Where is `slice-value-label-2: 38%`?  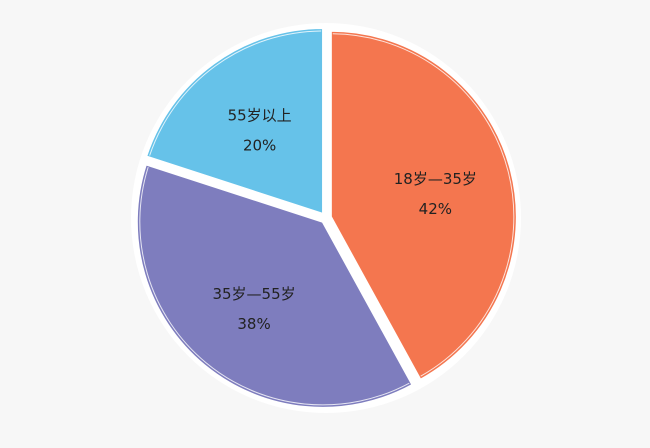
slice-value-label-2: 38% is located at coordinates (253, 324).